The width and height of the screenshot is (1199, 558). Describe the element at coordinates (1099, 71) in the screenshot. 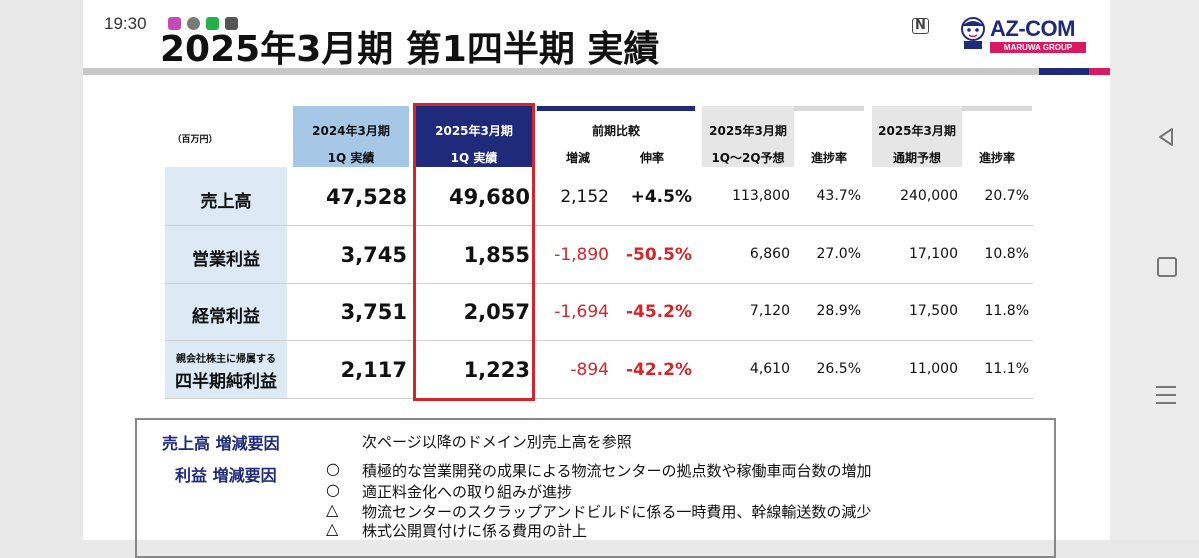

I see `title-rule-accent-pink` at that location.